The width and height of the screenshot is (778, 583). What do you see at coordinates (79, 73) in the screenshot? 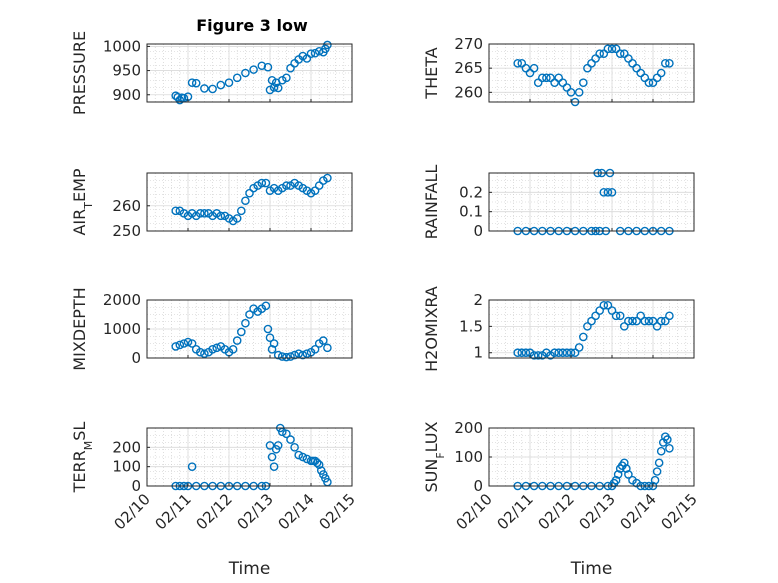
I see `y-axis-label: PRESSURE` at bounding box center [79, 73].